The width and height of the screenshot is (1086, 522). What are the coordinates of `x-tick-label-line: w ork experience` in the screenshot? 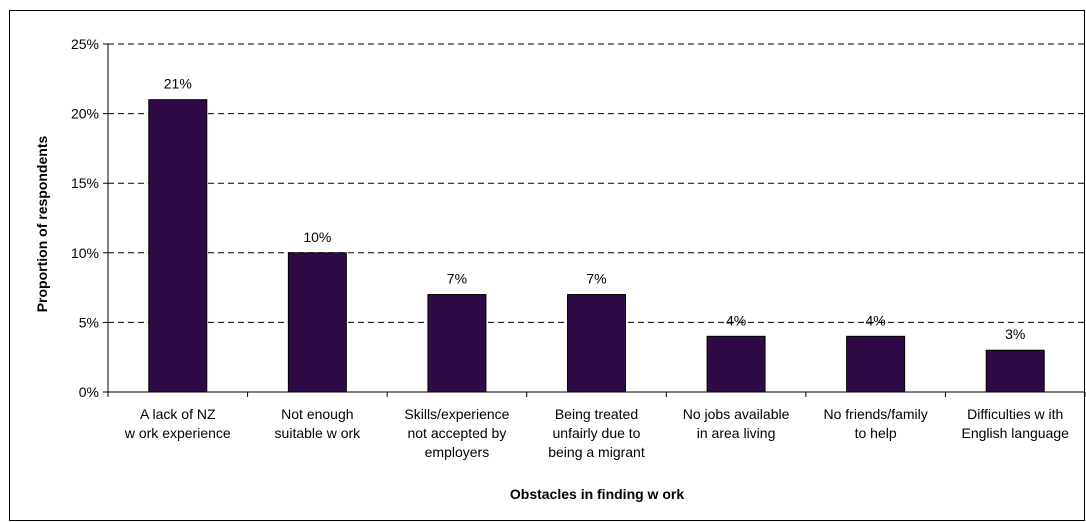 It's located at (177, 433).